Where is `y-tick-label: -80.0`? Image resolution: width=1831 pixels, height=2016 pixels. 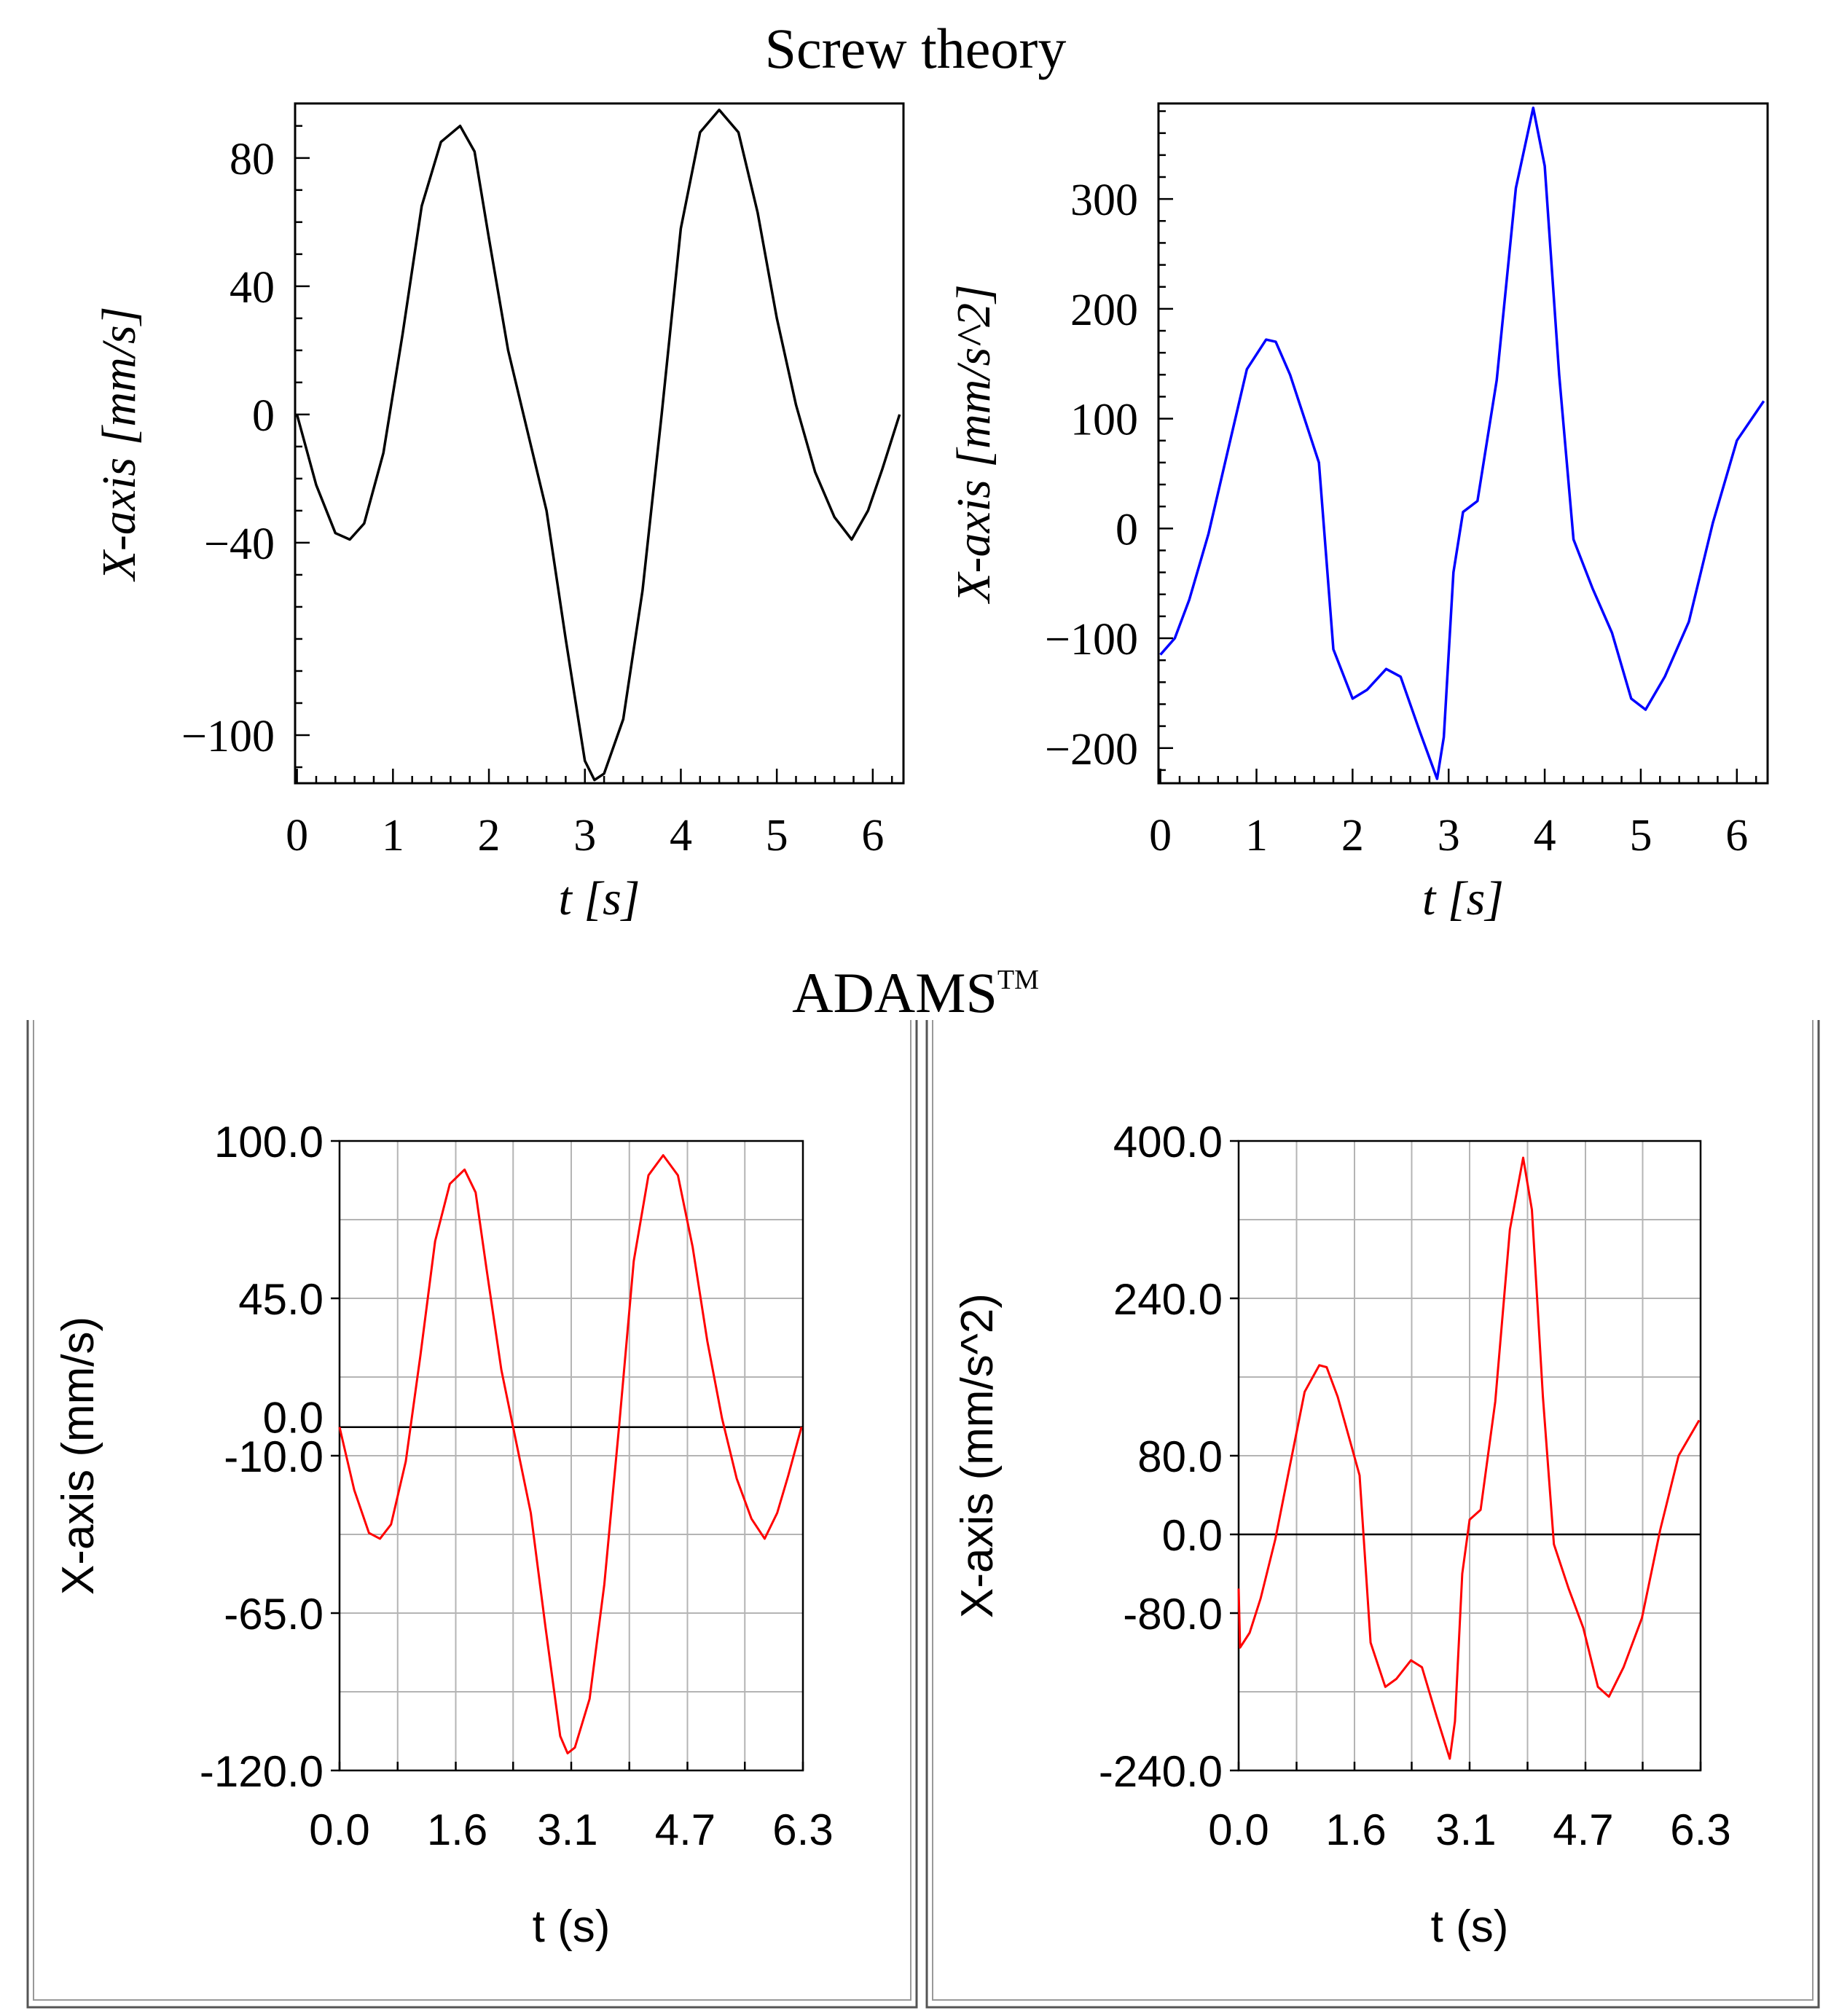 y-tick-label: -80.0 is located at coordinates (1173, 1614).